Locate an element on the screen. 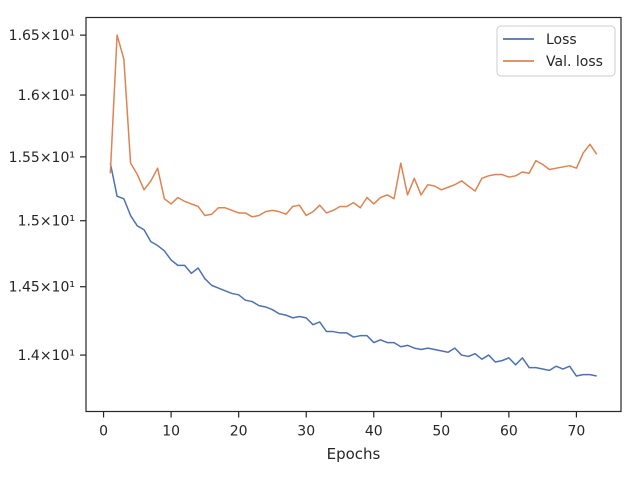  x-axis-label: Epochs is located at coordinates (354, 454).